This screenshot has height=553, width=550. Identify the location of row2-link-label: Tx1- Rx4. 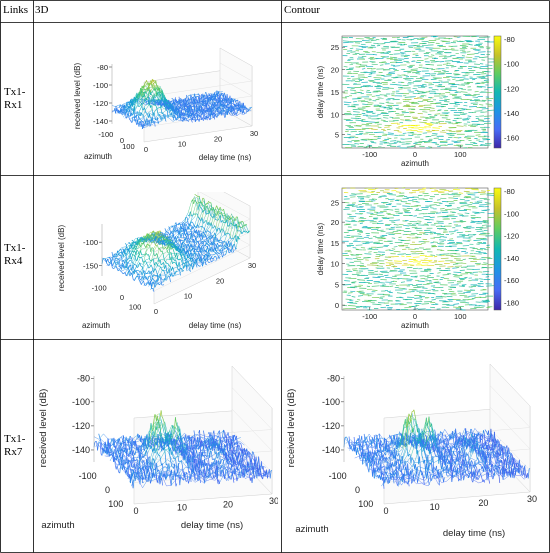
(14, 255).